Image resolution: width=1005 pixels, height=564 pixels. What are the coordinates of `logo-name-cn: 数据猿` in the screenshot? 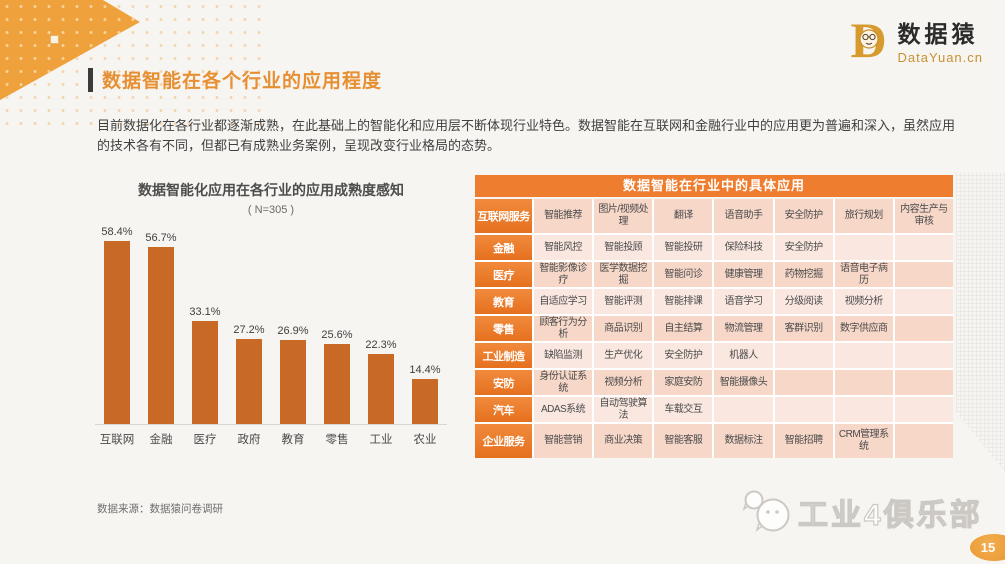 It's located at (938, 34).